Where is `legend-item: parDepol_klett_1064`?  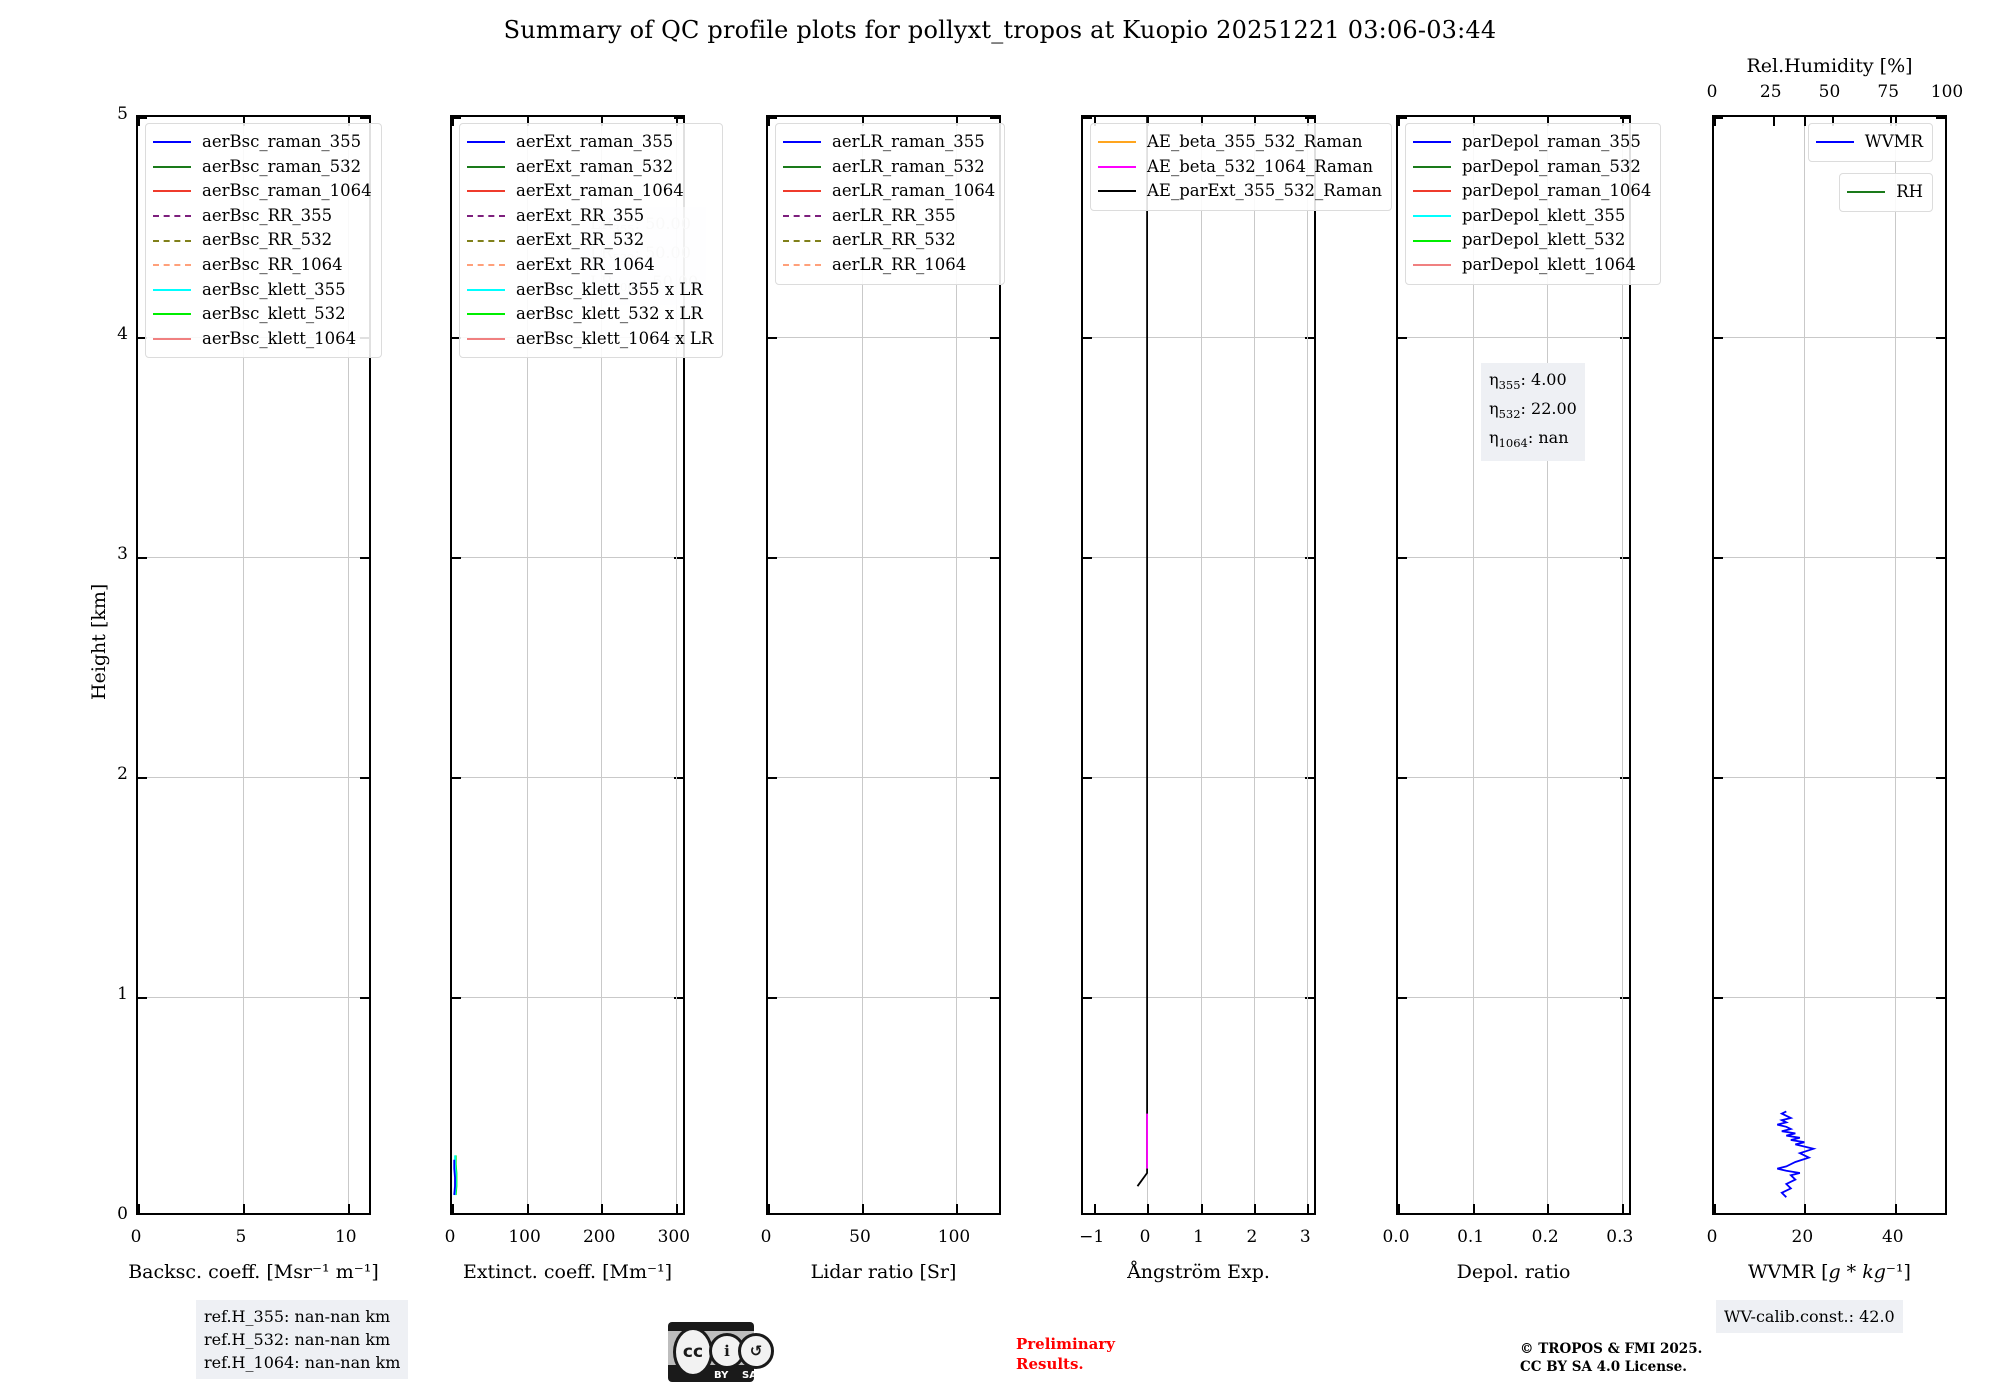
legend-item: parDepol_klett_1064 is located at coordinates (1532, 265).